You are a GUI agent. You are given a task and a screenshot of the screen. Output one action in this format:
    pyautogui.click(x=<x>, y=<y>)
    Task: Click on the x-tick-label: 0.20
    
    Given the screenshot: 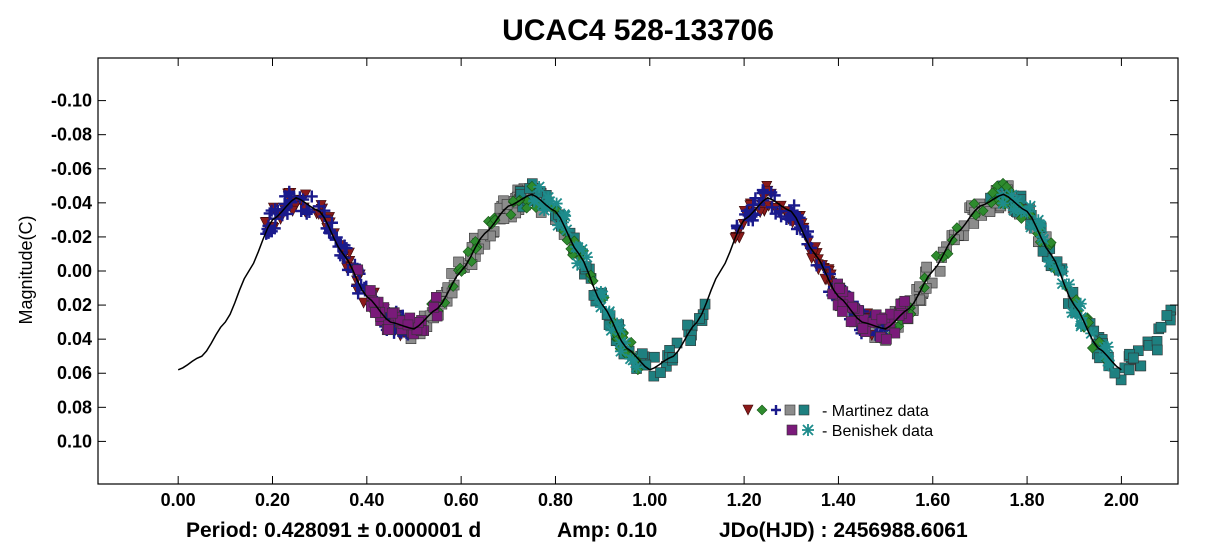 What is the action you would take?
    pyautogui.click(x=272, y=500)
    